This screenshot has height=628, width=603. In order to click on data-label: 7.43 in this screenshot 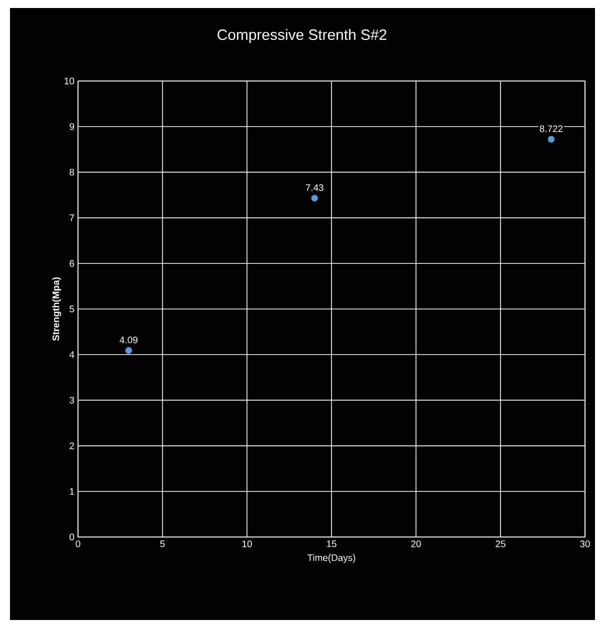, I will do `click(315, 187)`.